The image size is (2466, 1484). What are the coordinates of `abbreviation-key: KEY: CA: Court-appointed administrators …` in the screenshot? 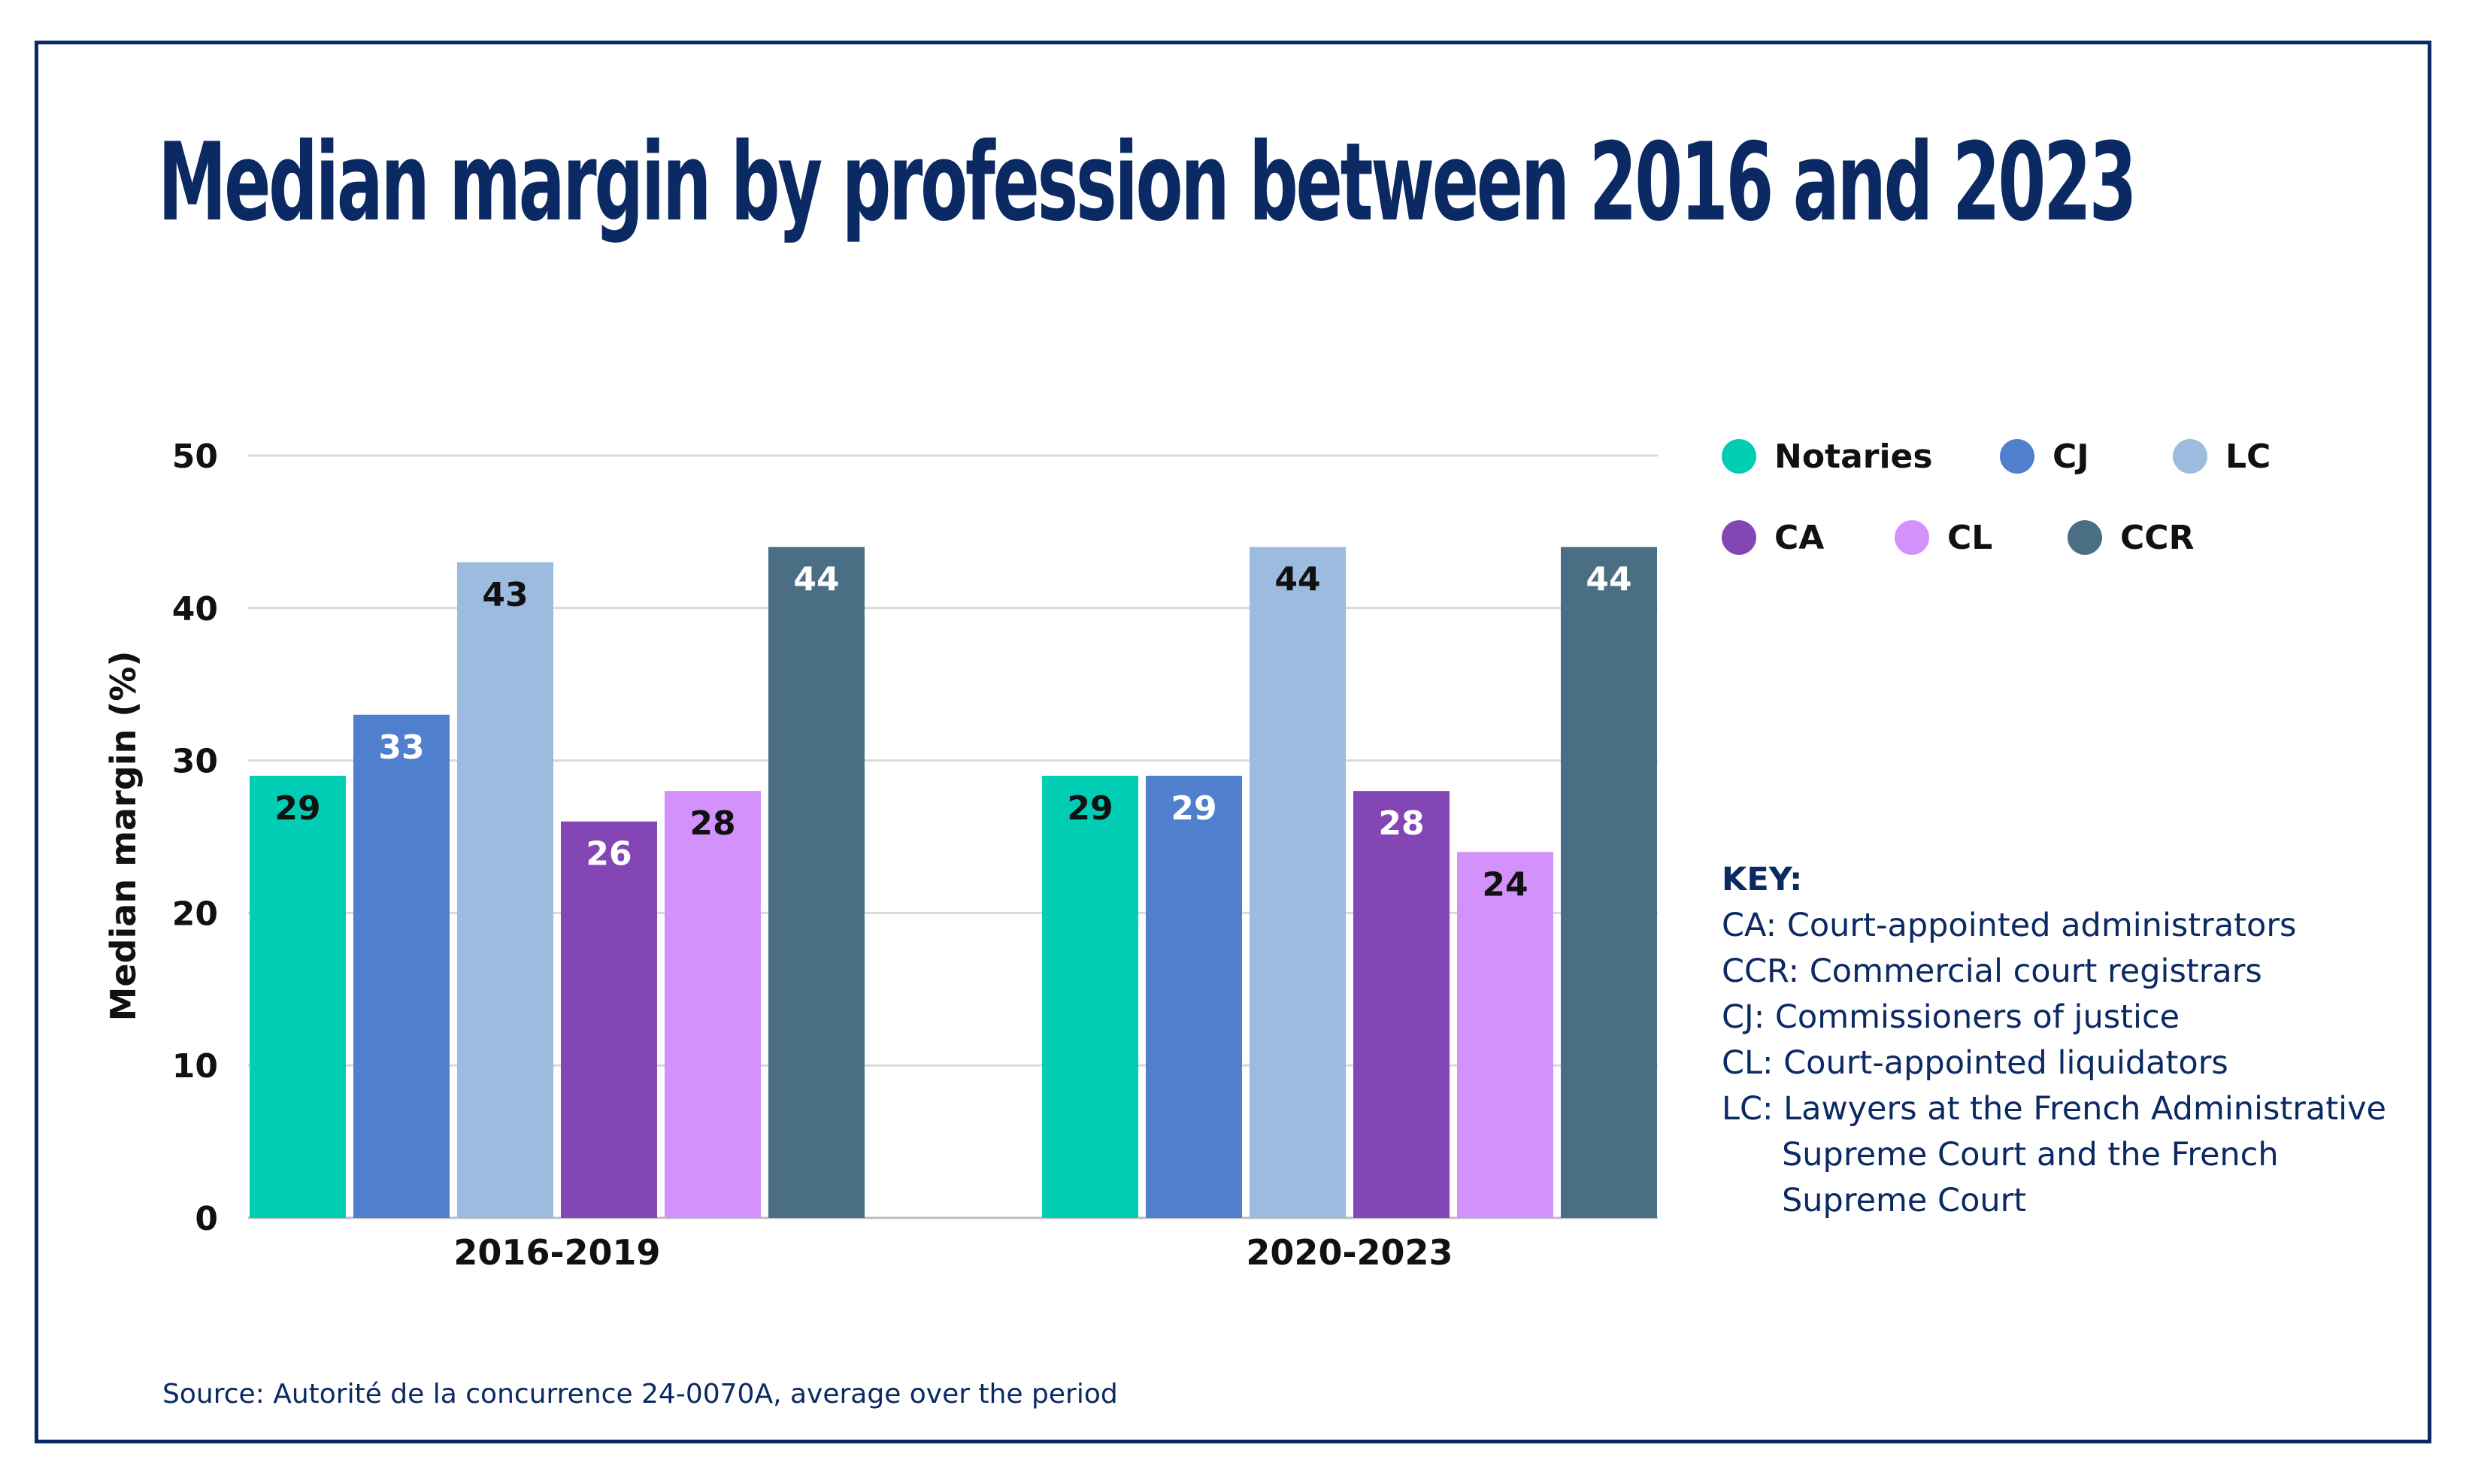 It's located at (2060, 1040).